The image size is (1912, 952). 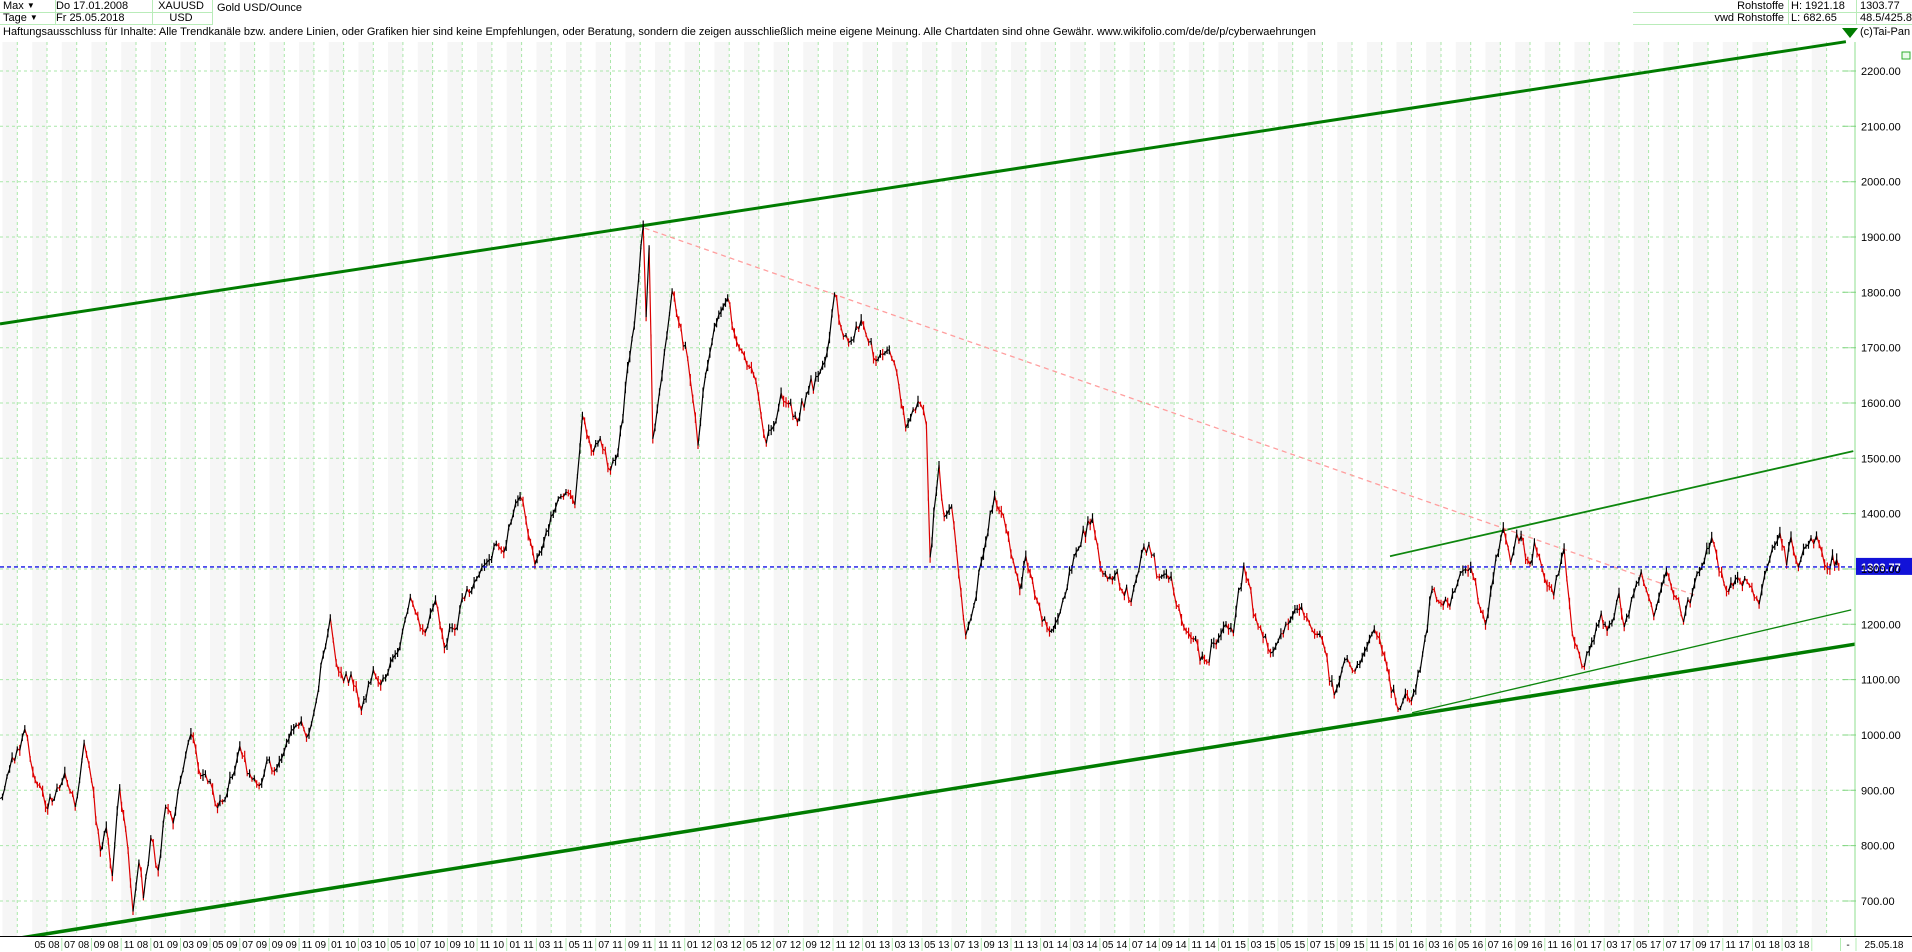 What do you see at coordinates (1881, 515) in the screenshot?
I see `y-axis-label: 1400.00` at bounding box center [1881, 515].